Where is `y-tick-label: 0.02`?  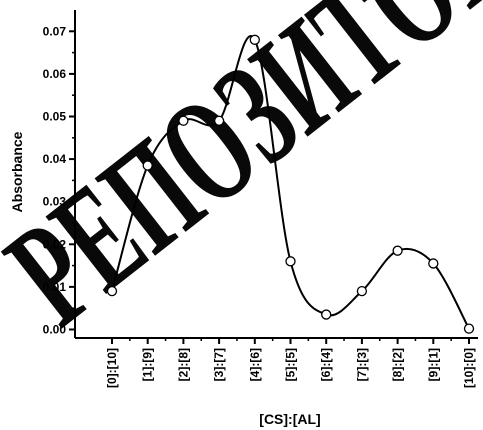 y-tick-label: 0.02 is located at coordinates (55, 244).